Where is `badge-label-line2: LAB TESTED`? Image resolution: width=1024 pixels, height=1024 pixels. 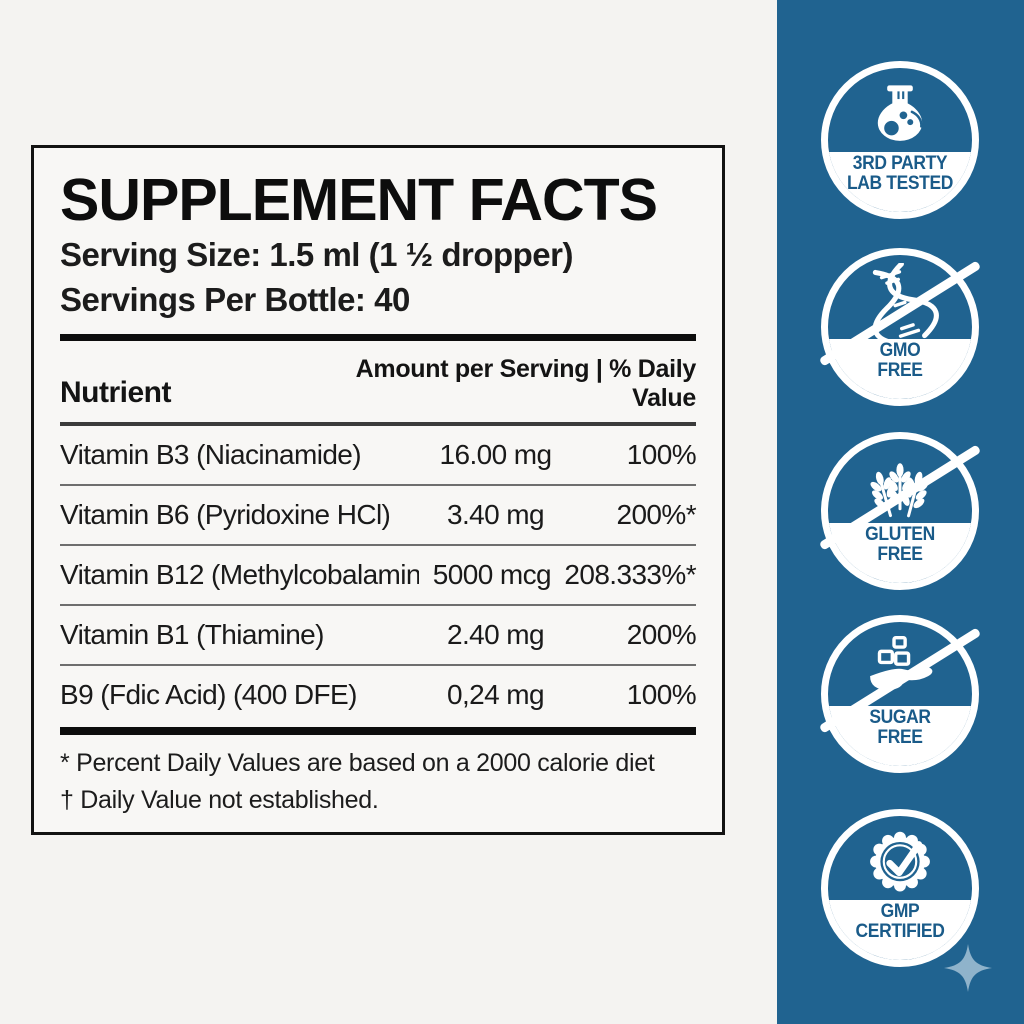
badge-label-line2: LAB TESTED is located at coordinates (900, 184).